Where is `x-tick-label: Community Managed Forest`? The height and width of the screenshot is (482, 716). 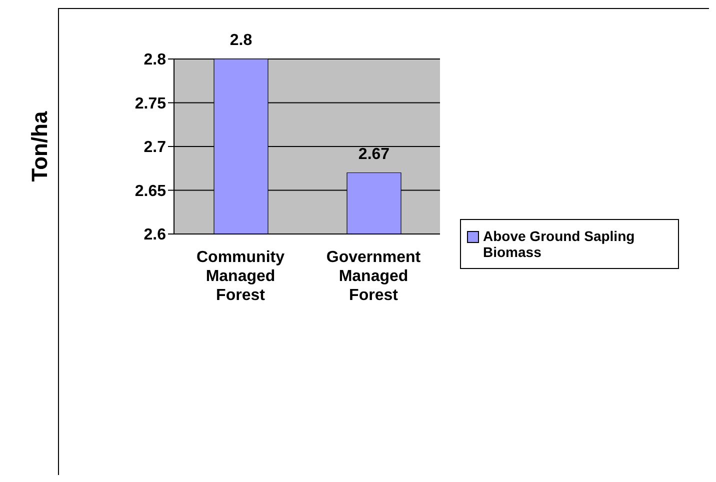
x-tick-label: Community Managed Forest is located at coordinates (240, 276).